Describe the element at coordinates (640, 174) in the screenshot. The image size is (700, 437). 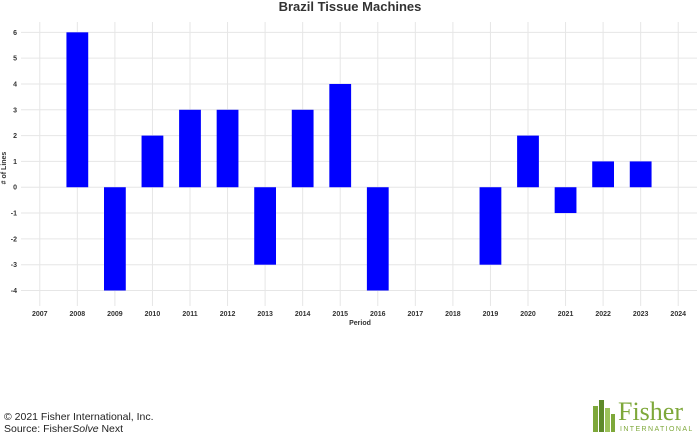
I see `bar-2023` at that location.